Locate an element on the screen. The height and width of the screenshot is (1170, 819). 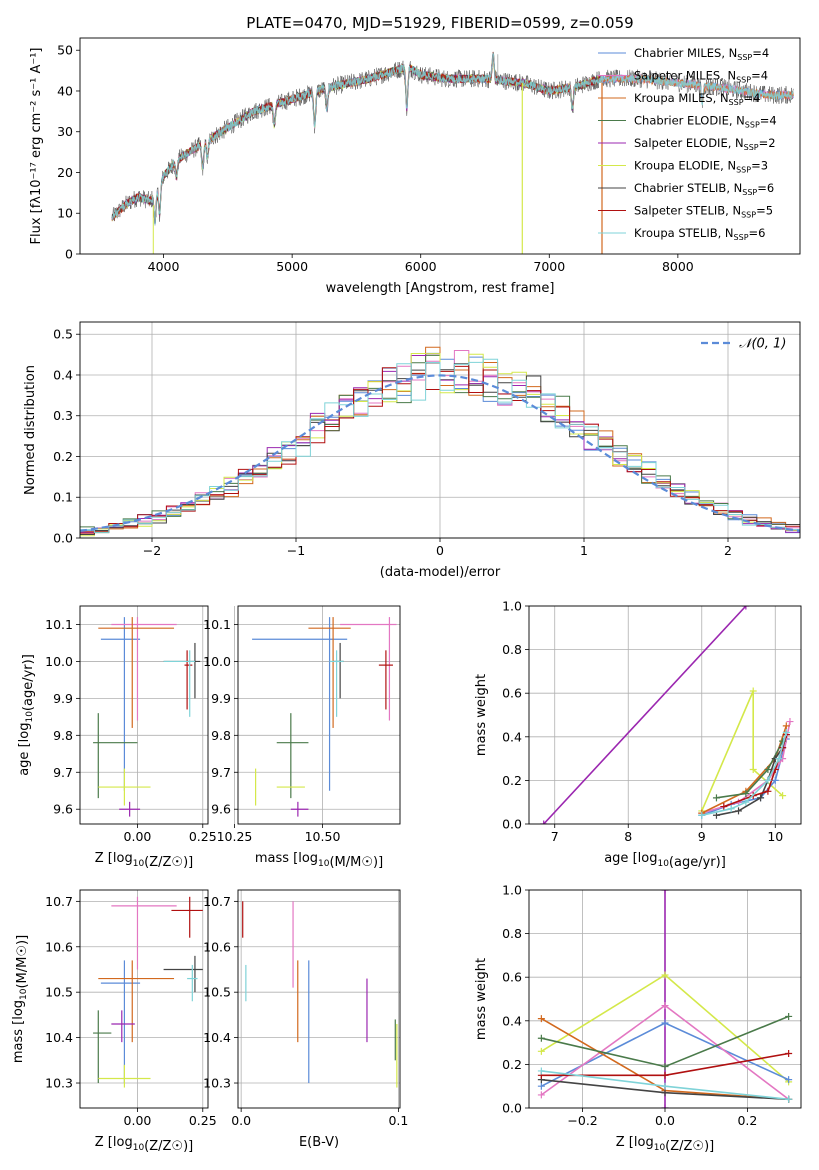
y-axis-label: mass weight is located at coordinates (481, 999).